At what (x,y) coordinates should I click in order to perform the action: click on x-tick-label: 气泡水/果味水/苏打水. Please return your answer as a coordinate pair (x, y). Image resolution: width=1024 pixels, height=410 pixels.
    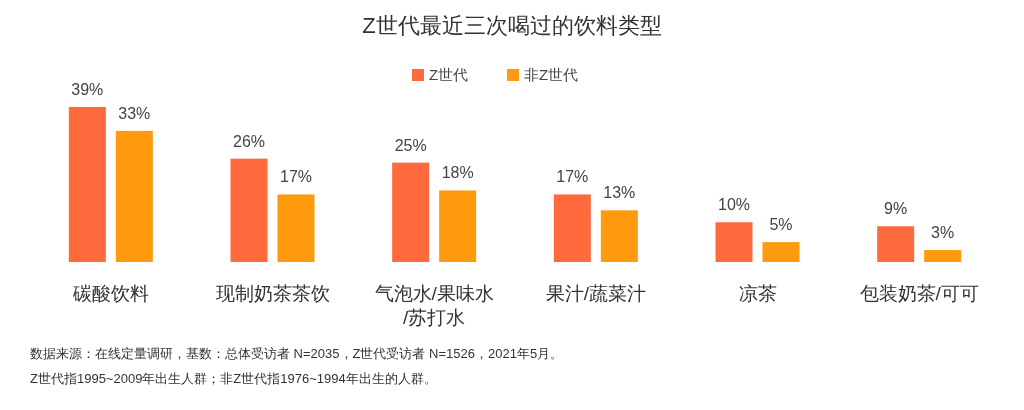
    Looking at the image, I should click on (434, 305).